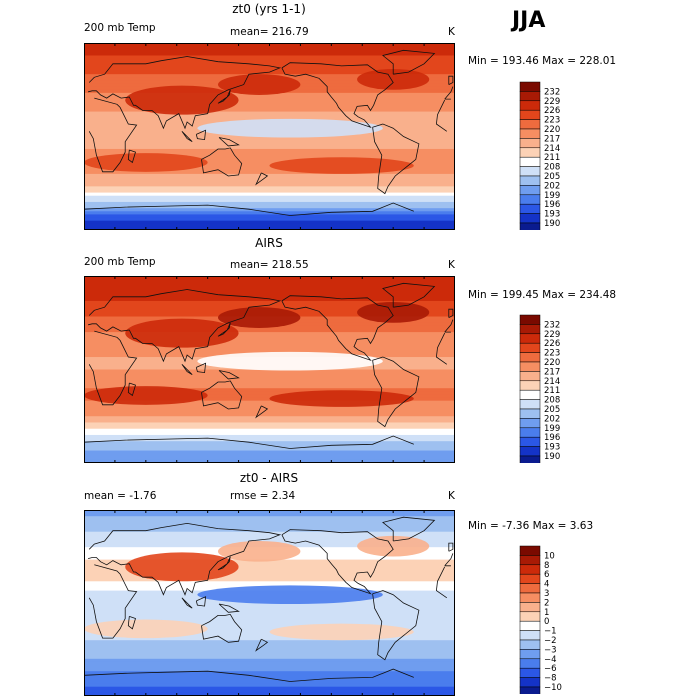 This screenshot has width=700, height=700. What do you see at coordinates (546, 613) in the screenshot?
I see `colorbar-label: 1` at bounding box center [546, 613].